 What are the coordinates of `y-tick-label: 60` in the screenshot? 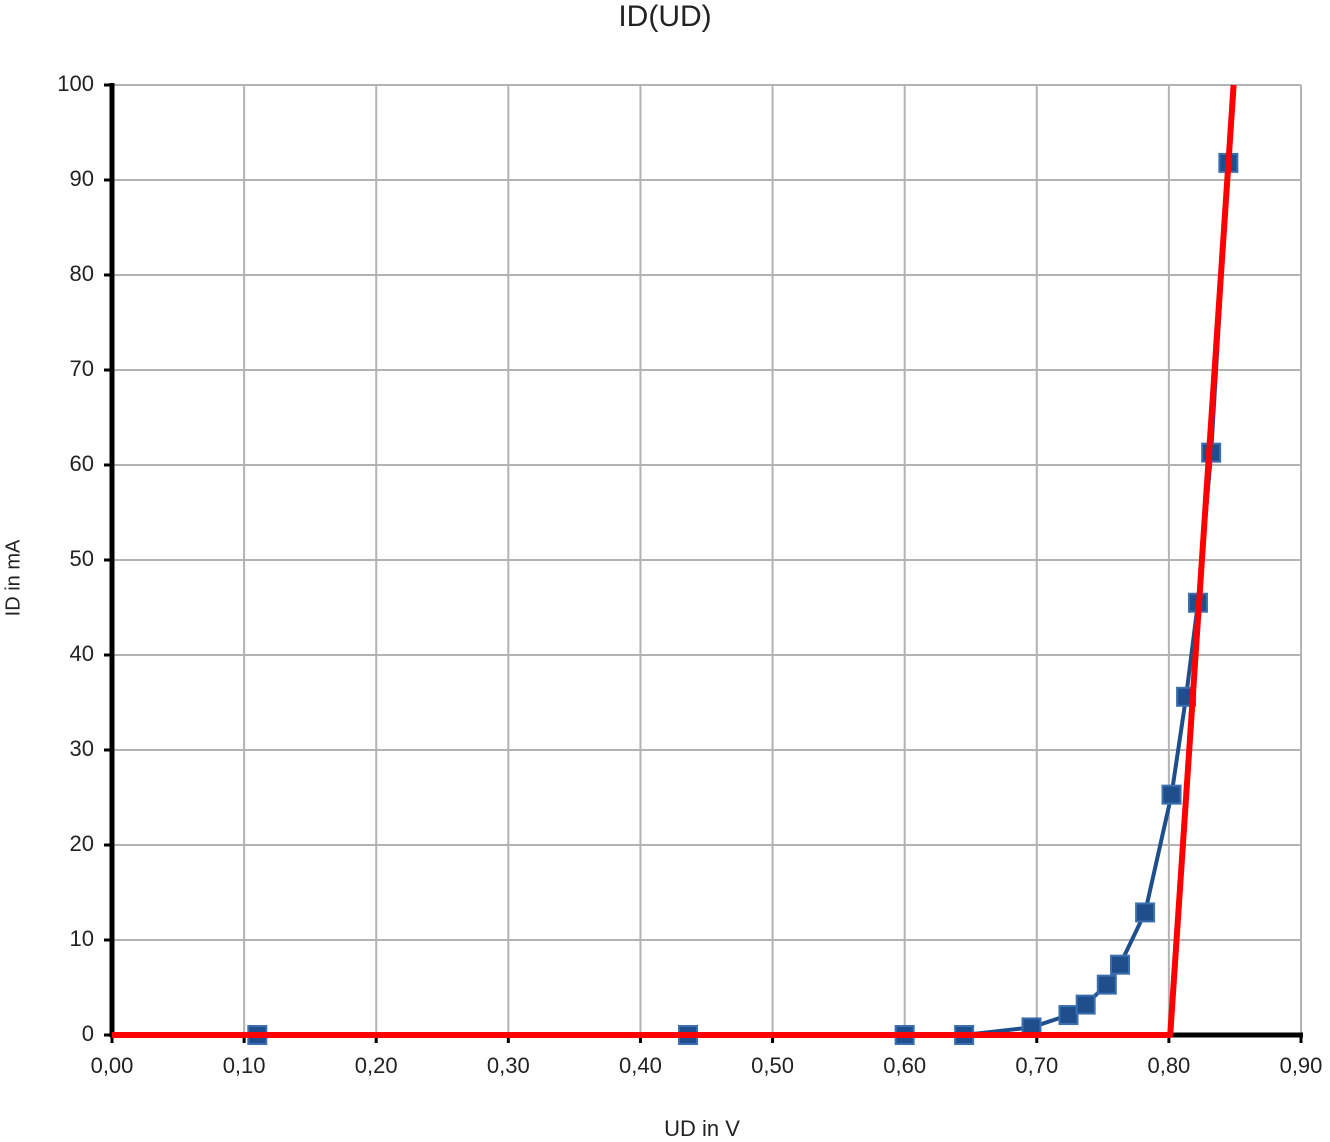 It's located at (82, 463).